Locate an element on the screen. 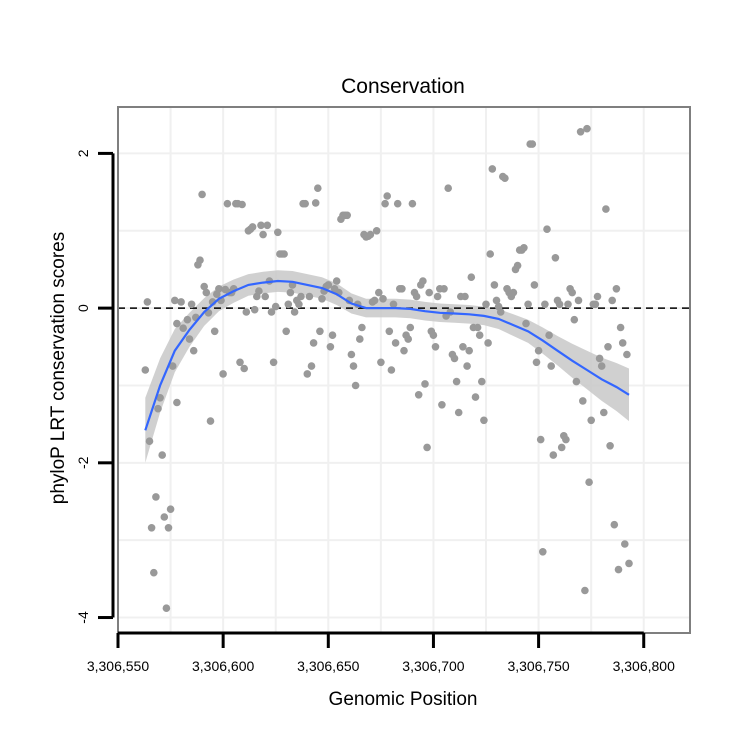 The image size is (750, 755). x-tick-label: 3,306,800 is located at coordinates (644, 666).